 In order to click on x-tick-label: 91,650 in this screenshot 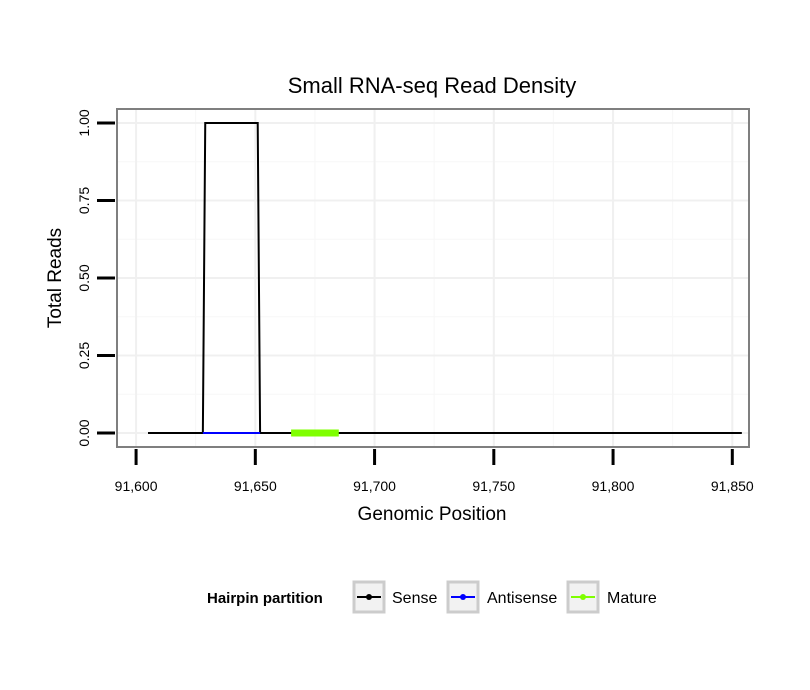, I will do `click(255, 486)`.